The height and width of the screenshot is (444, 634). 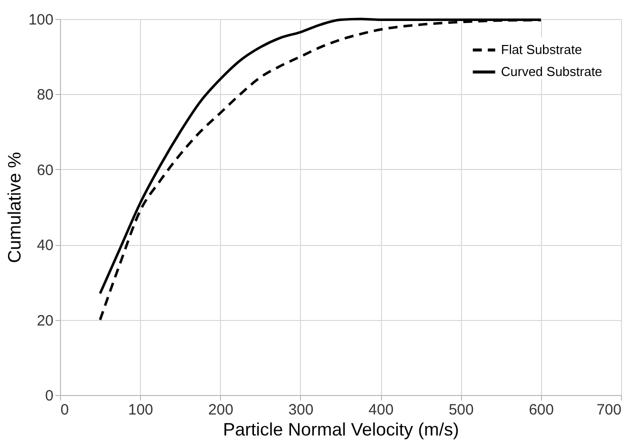 I want to click on y-tick-label: 60, so click(x=45, y=170).